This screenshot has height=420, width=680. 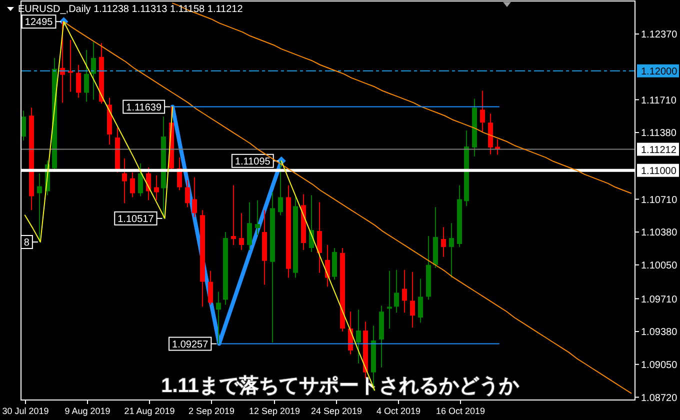 What do you see at coordinates (149, 411) in the screenshot?
I see `x-tick-label: 21 Aug 2019` at bounding box center [149, 411].